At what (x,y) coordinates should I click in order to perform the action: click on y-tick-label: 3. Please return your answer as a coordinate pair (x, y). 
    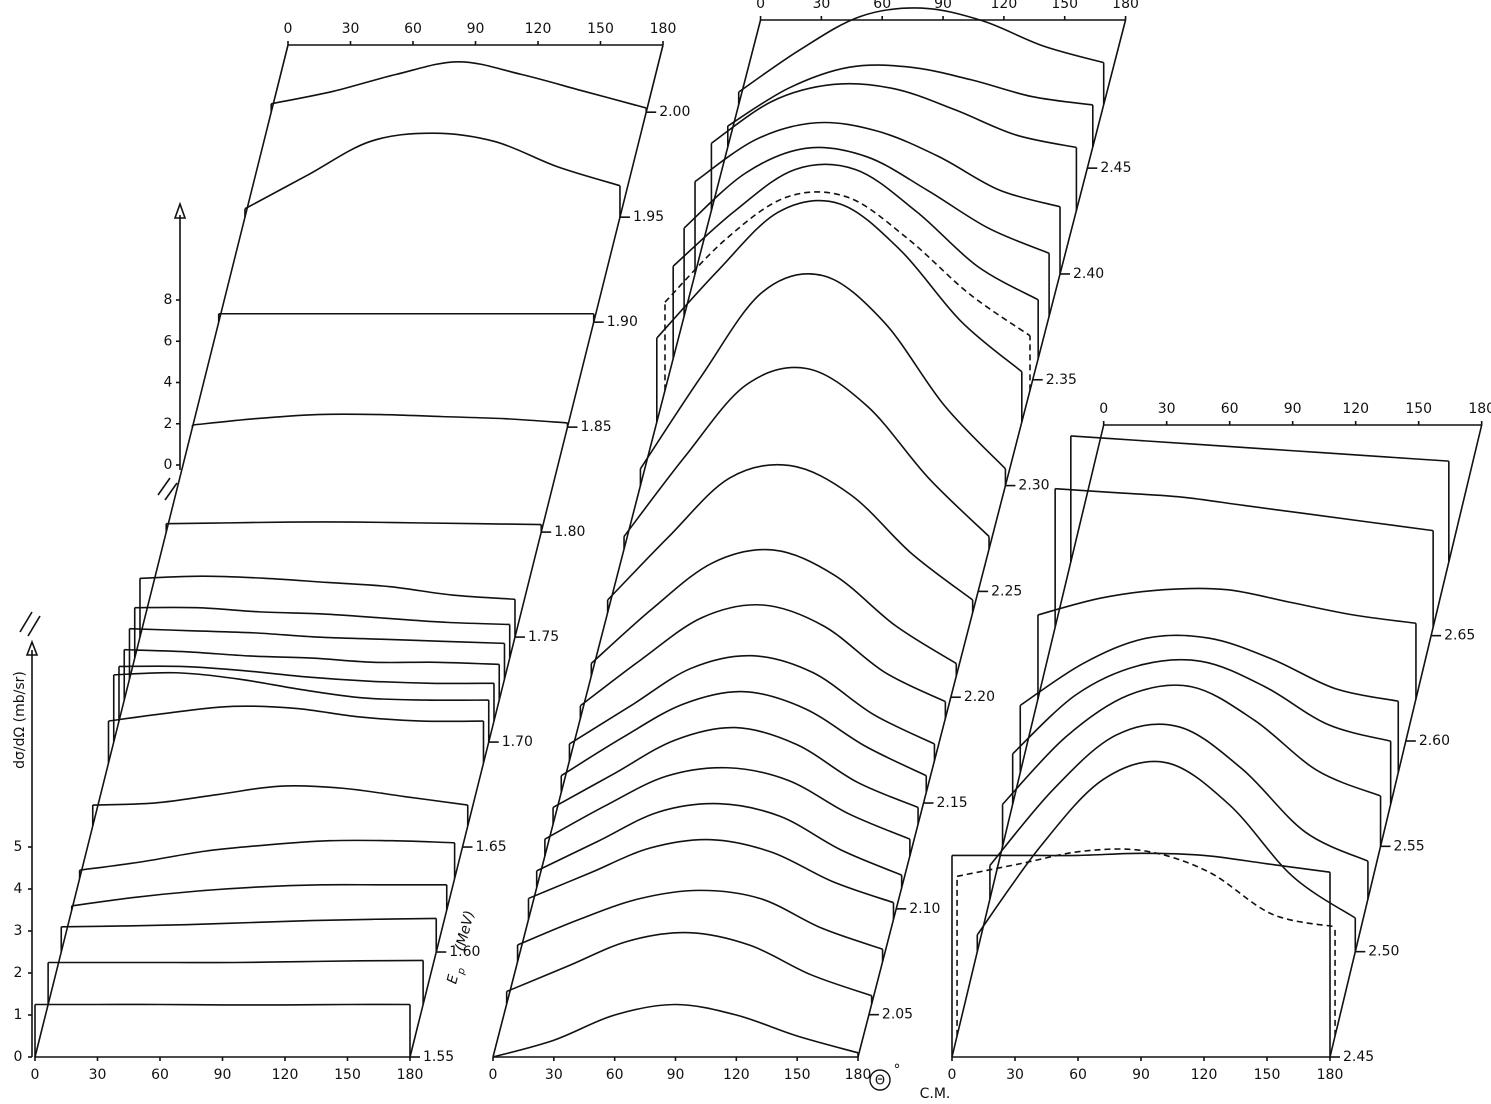
    Looking at the image, I should click on (18, 931).